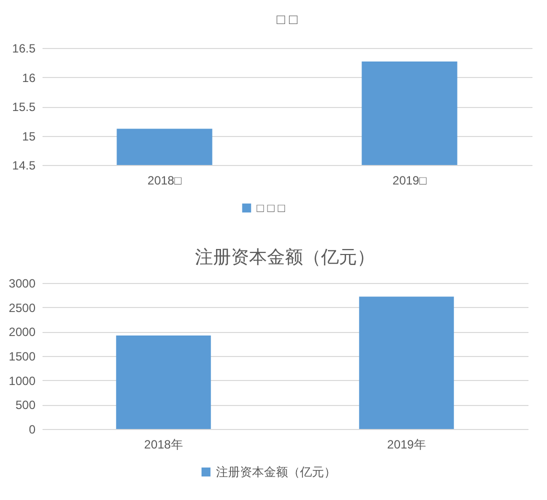  What do you see at coordinates (24, 107) in the screenshot?
I see `y-tick-label: 15.5` at bounding box center [24, 107].